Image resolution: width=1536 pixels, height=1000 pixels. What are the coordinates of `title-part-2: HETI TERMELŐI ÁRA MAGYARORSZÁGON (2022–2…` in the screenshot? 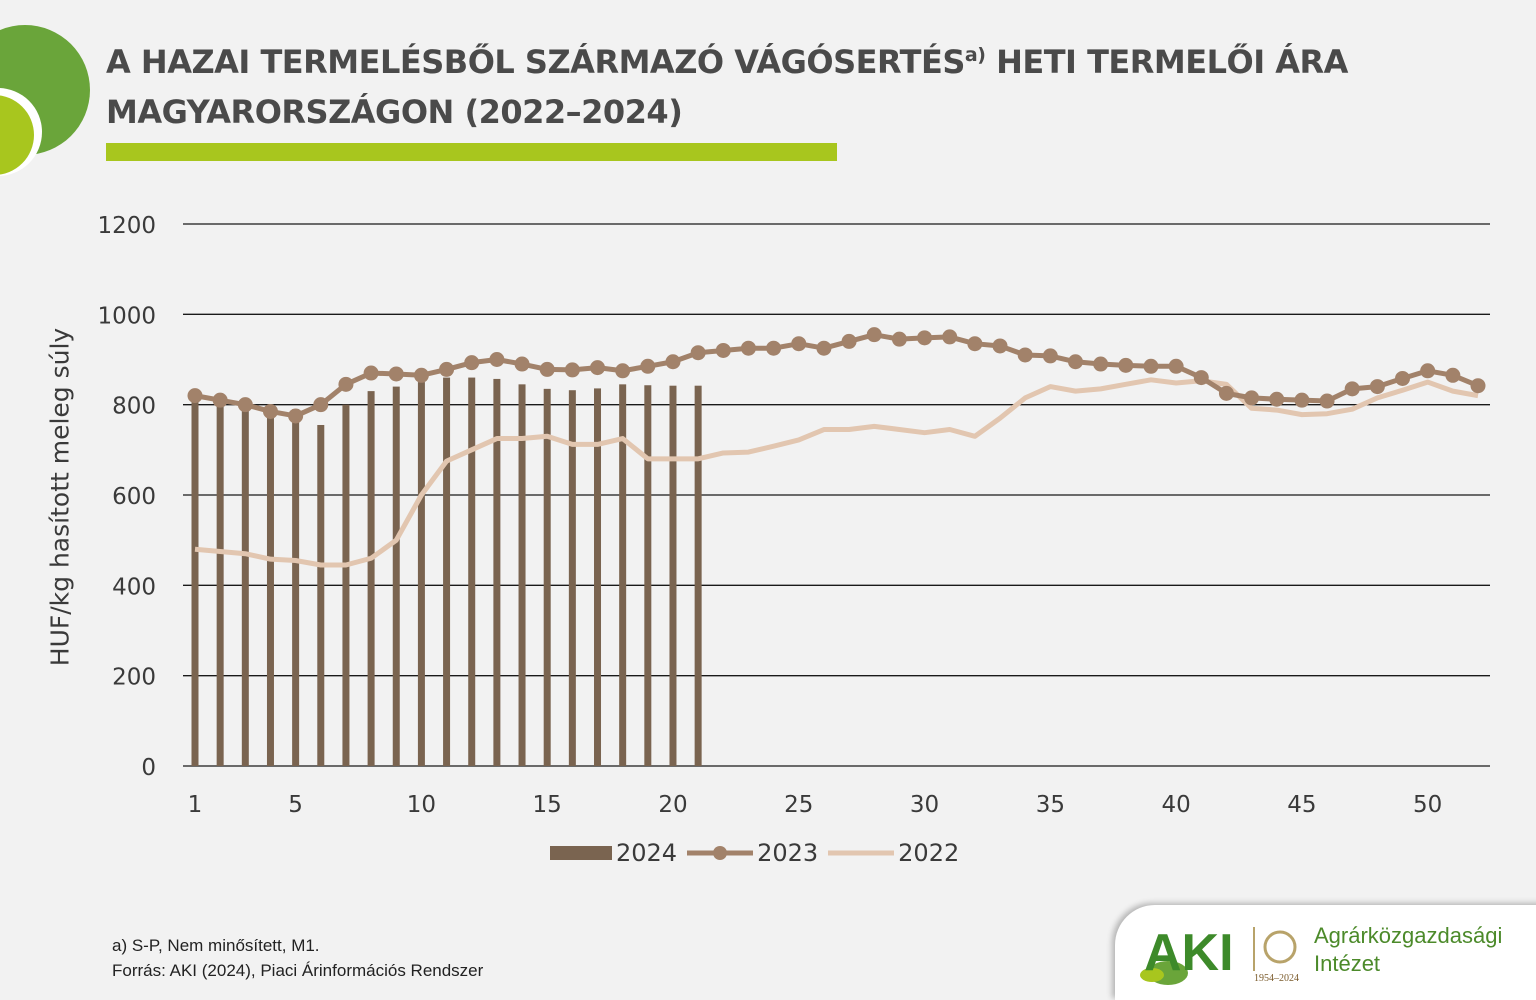 It's located at (727, 87).